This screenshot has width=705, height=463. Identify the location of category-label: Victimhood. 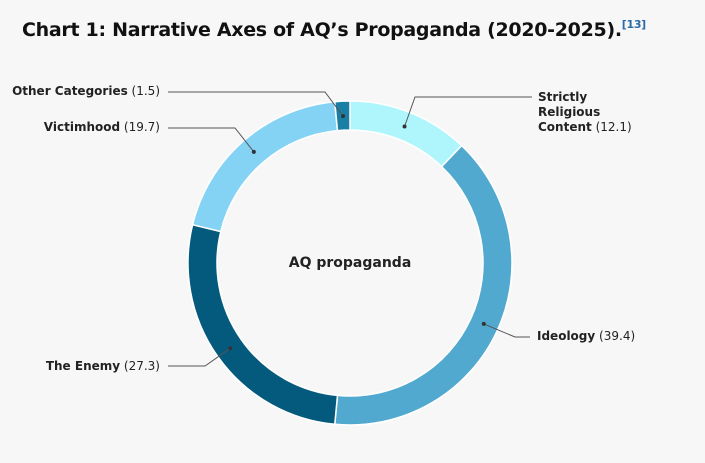
(82, 127).